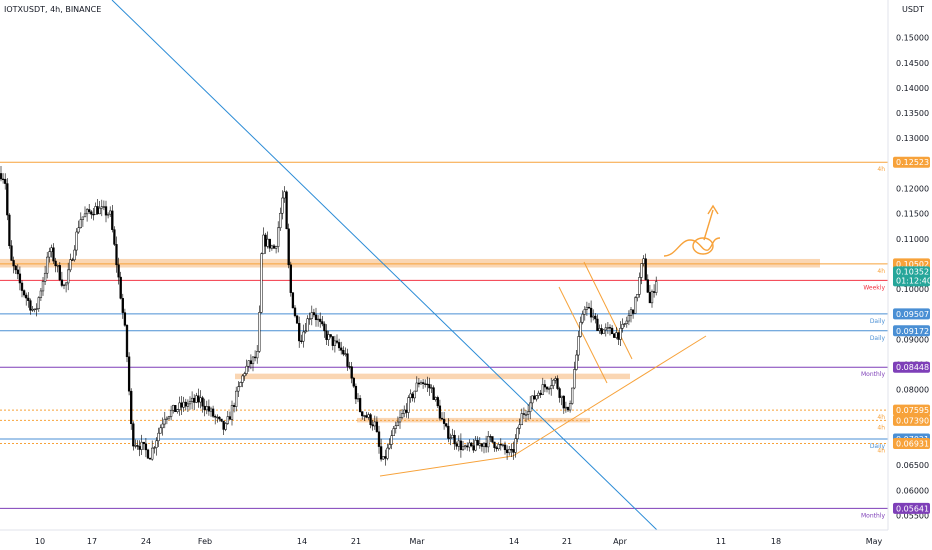 This screenshot has height=550, width=932. What do you see at coordinates (514, 541) in the screenshot?
I see `time-tick-label: 14` at bounding box center [514, 541].